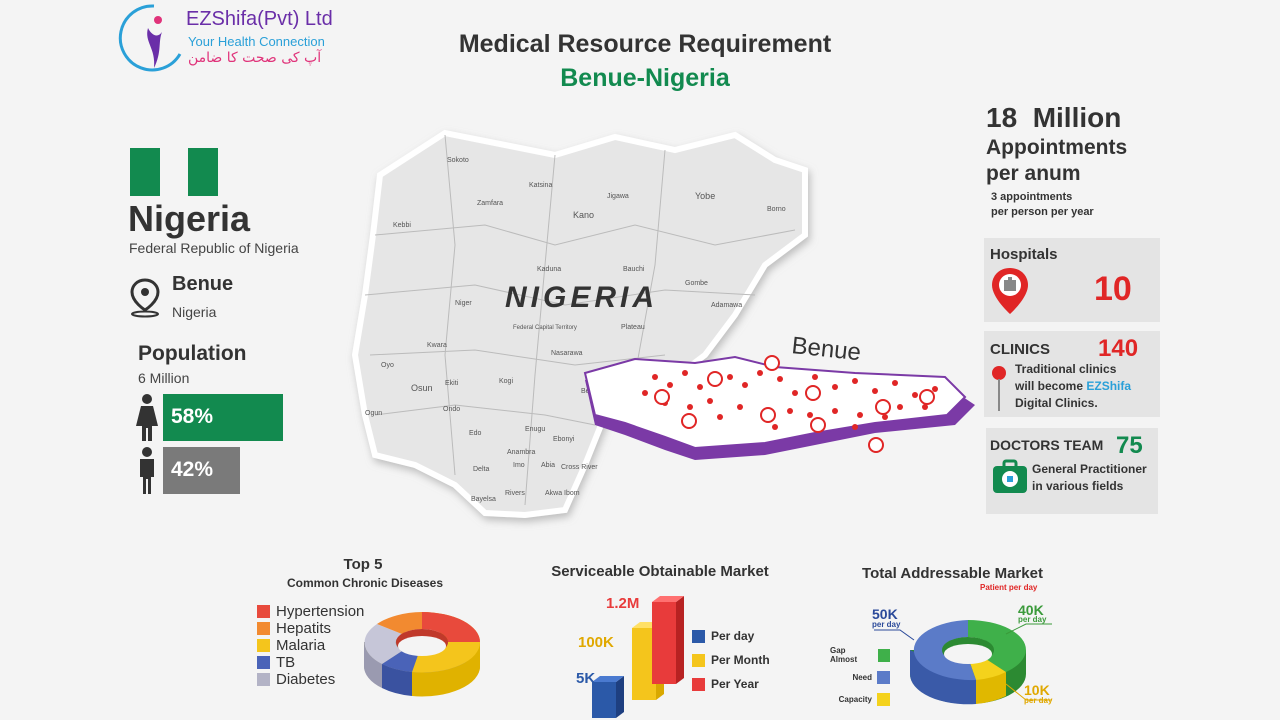 The height and width of the screenshot is (720, 1280). Describe the element at coordinates (826, 349) in the screenshot. I see `map-benue-label: Benue` at that location.